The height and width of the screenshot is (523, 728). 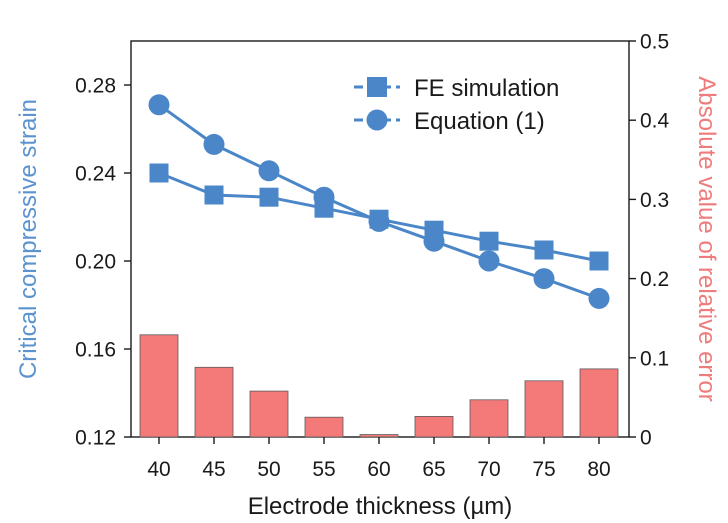 I want to click on x-tick-label: 50, so click(x=268, y=469).